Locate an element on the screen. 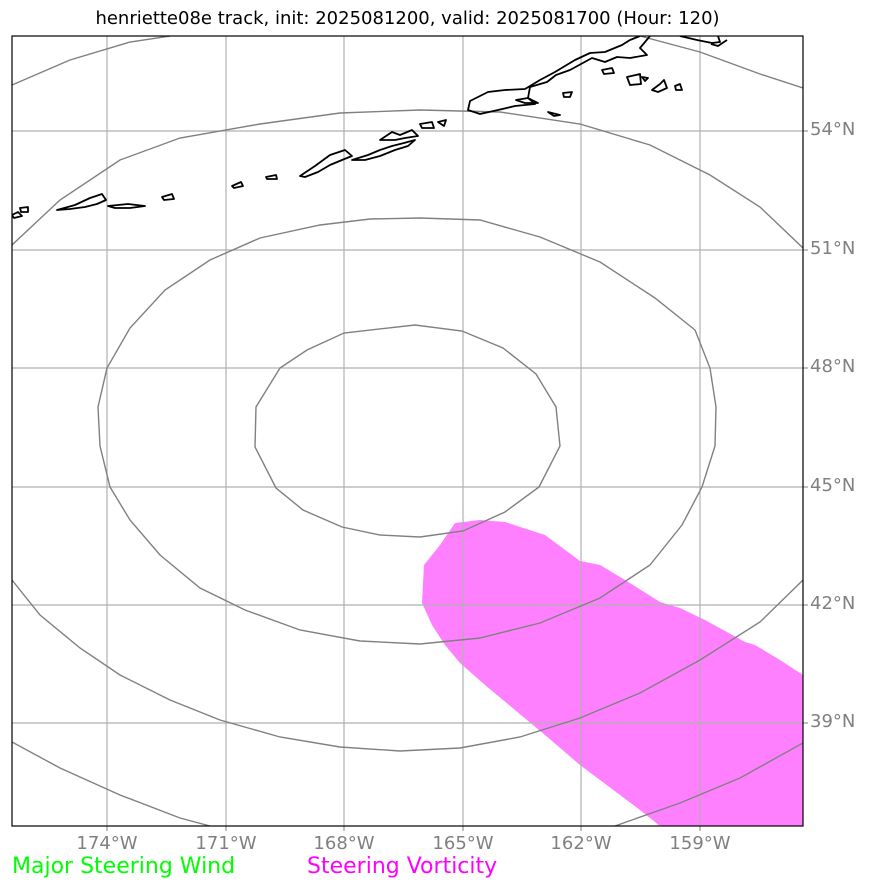  alaska-peninsula is located at coordinates (597, 75).